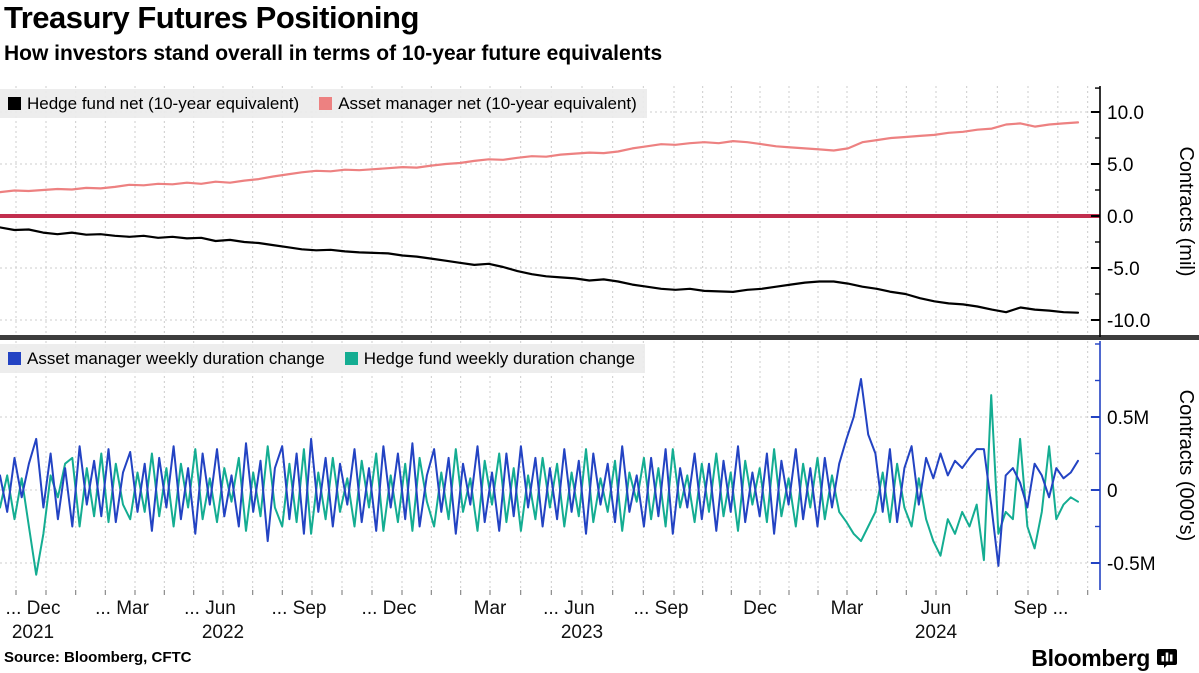 The width and height of the screenshot is (1199, 673). Describe the element at coordinates (1112, 491) in the screenshot. I see `y-tick-label: 0` at that location.